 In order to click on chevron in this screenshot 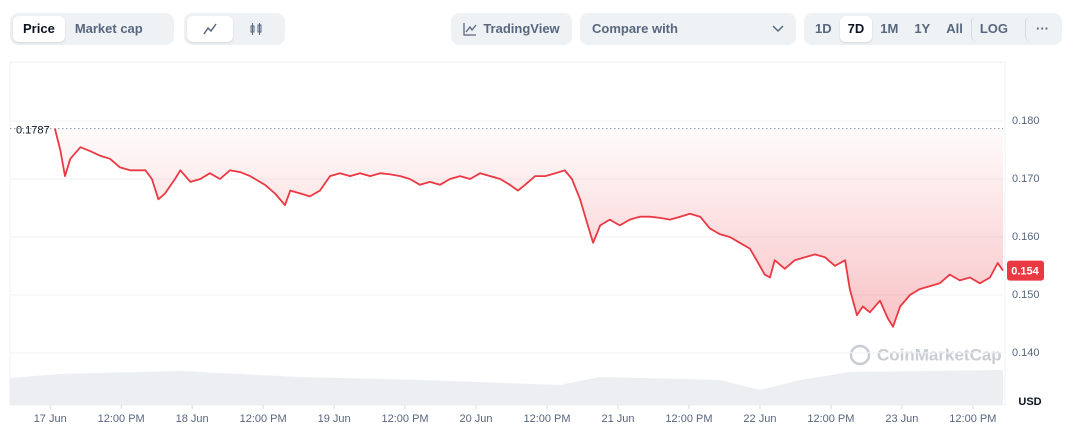, I will do `click(778, 29)`.